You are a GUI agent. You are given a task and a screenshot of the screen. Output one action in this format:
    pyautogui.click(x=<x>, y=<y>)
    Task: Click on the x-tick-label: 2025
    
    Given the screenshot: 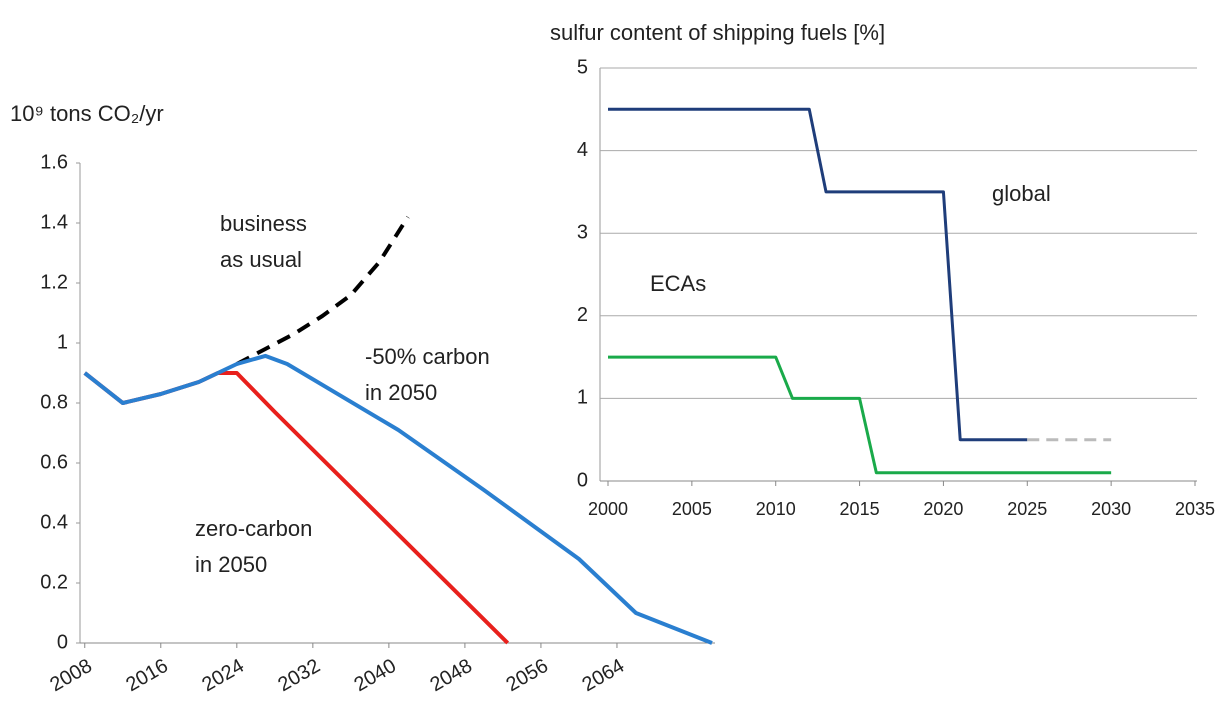 What is the action you would take?
    pyautogui.click(x=1027, y=509)
    